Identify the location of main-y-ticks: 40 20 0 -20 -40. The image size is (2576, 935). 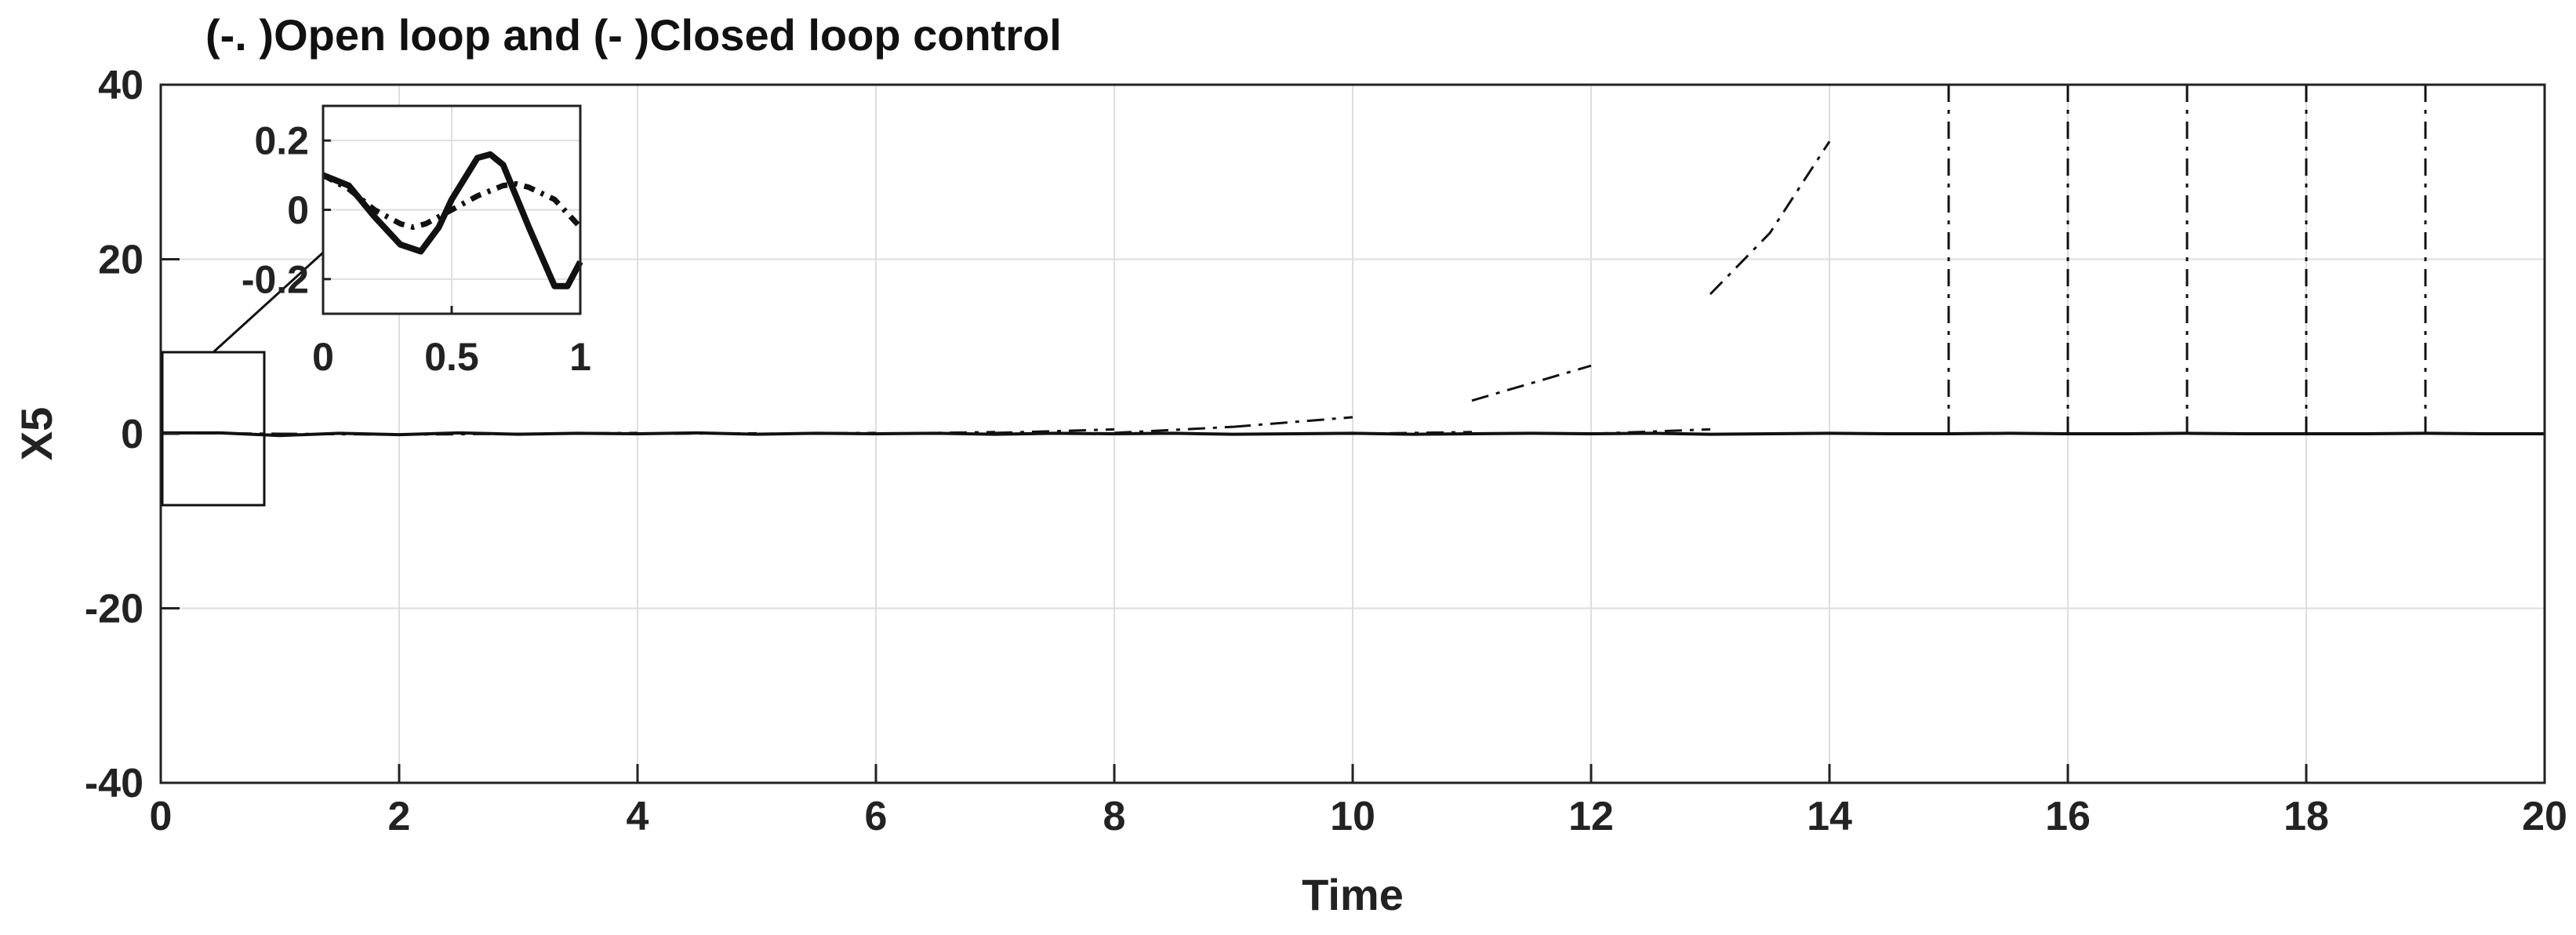
(132, 435).